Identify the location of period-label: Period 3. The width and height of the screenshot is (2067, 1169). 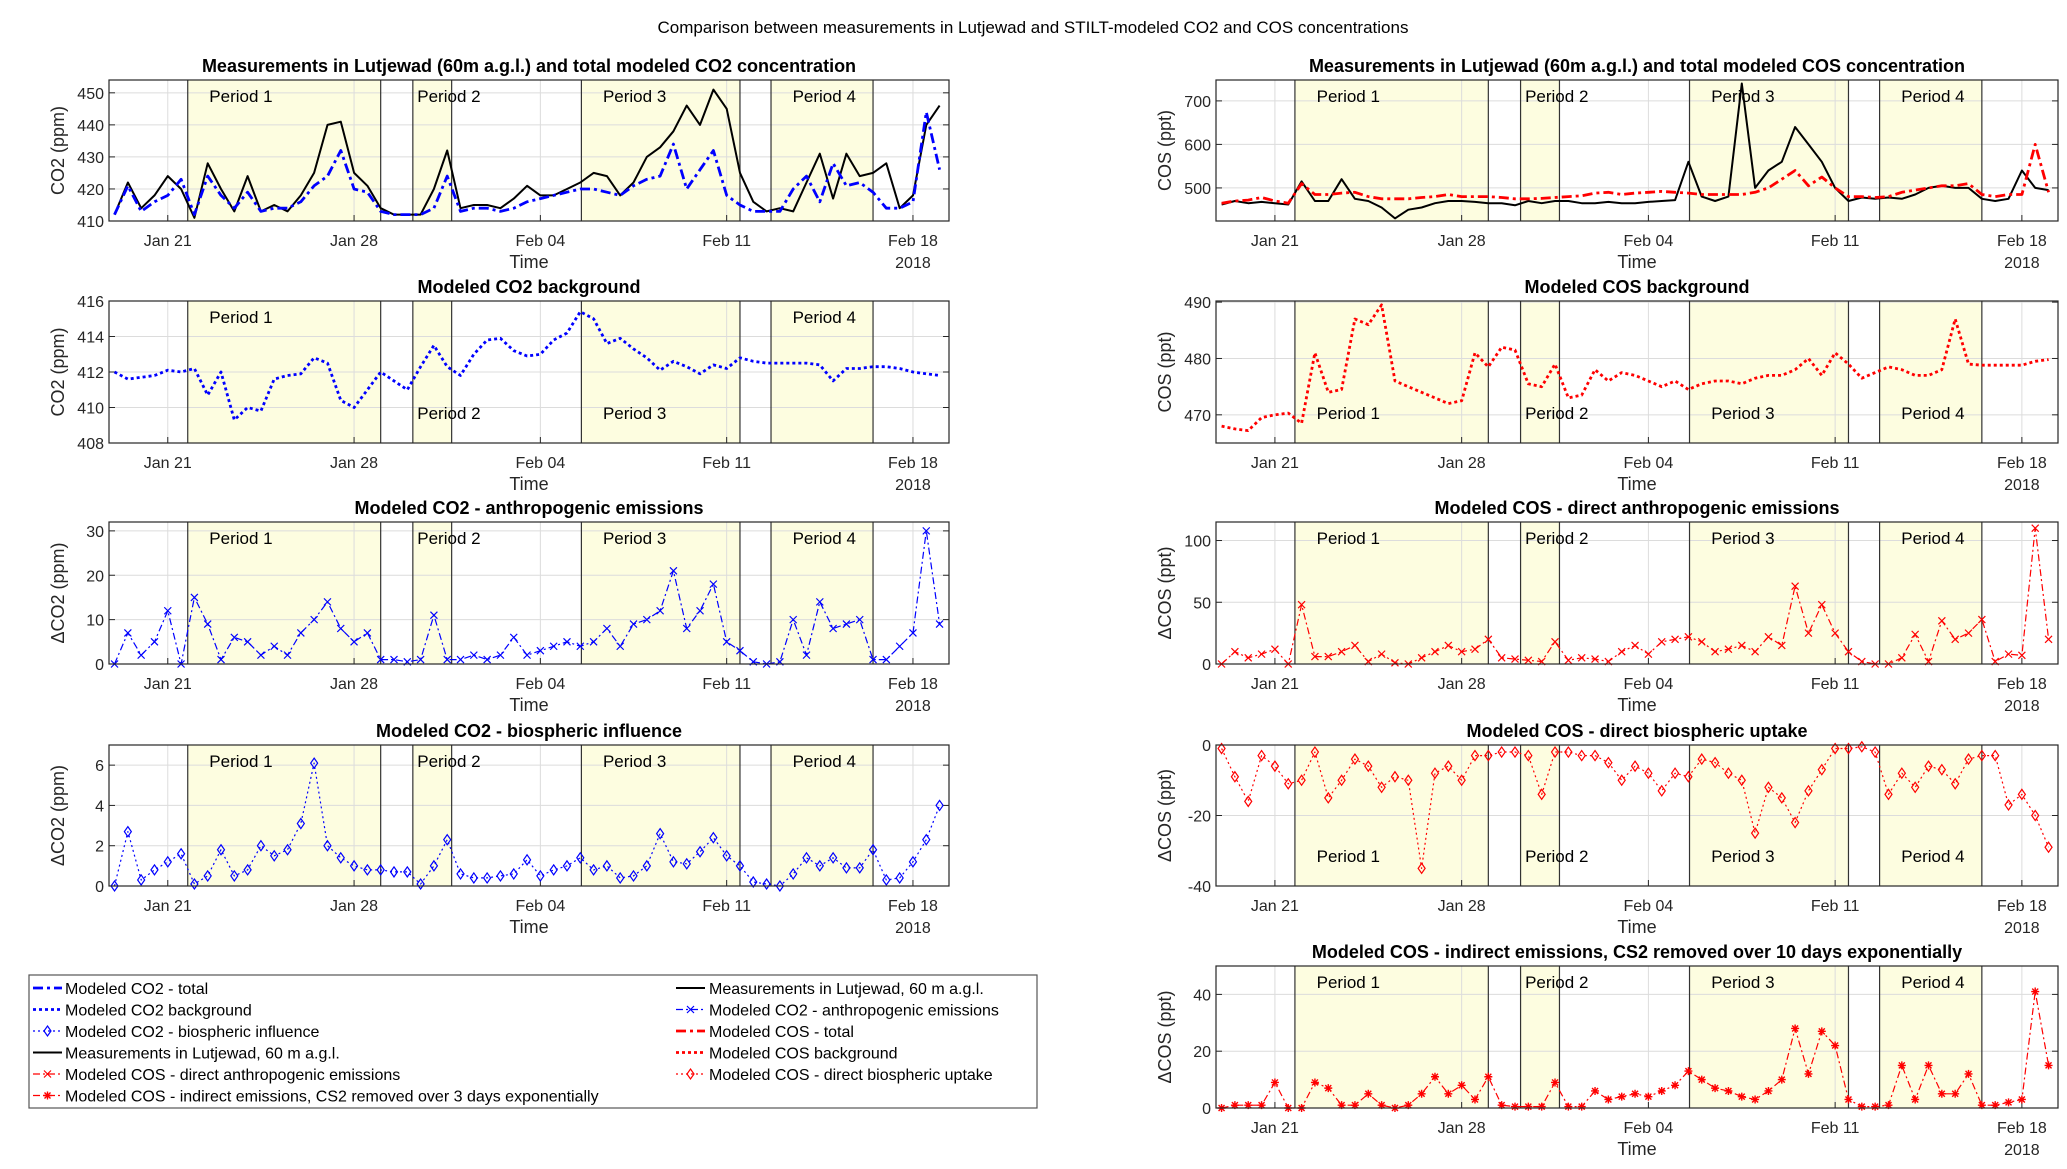
(1742, 982).